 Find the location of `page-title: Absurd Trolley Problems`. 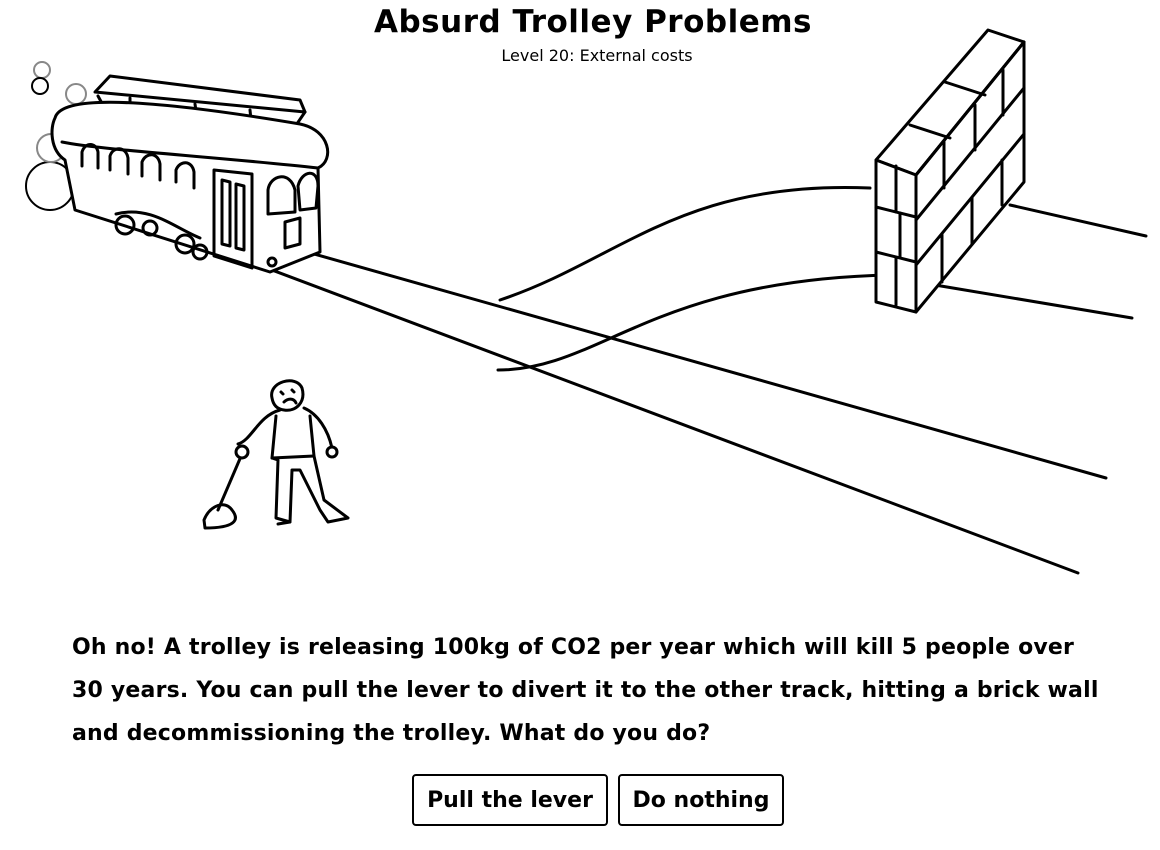

page-title: Absurd Trolley Problems is located at coordinates (593, 22).